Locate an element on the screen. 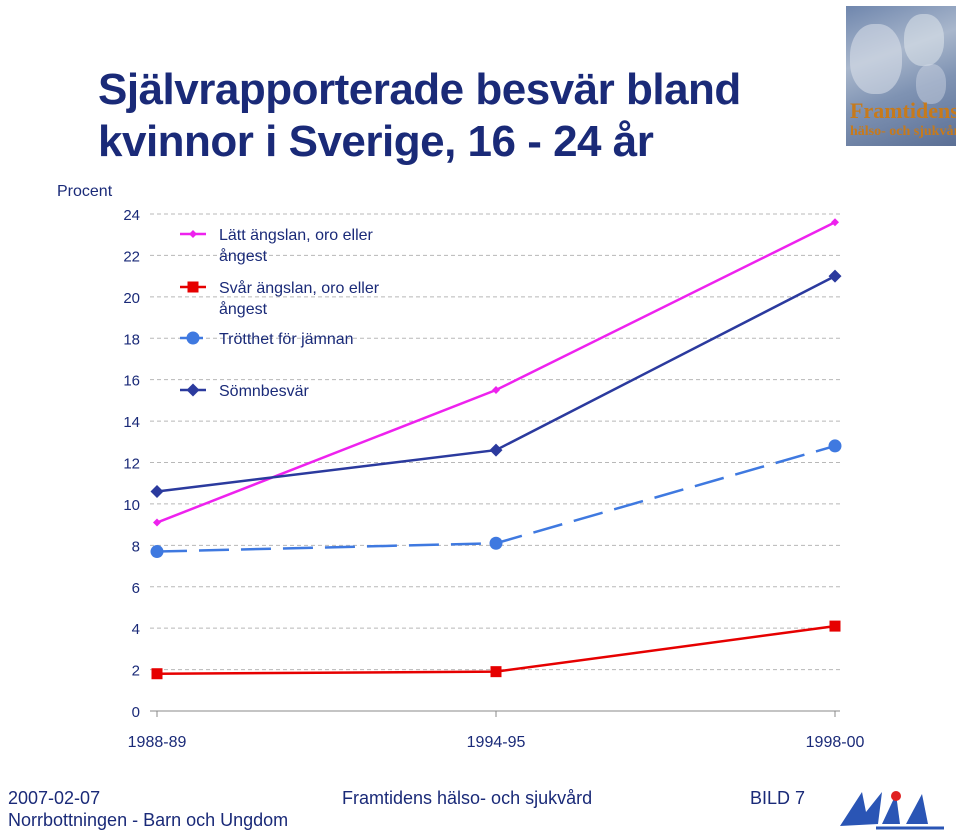 The image size is (960, 834). legend-label: Svår ängslan, oro eller is located at coordinates (299, 288).